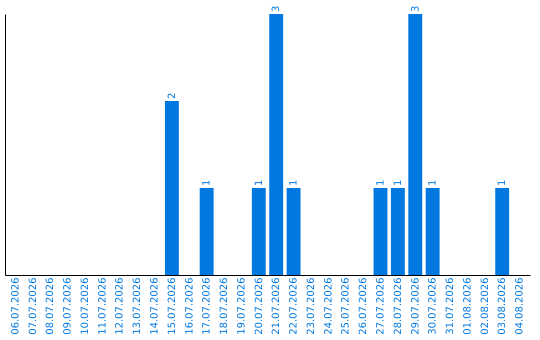 This screenshot has height=340, width=540. I want to click on x-tick-label: 08.07.2026, so click(50, 306).